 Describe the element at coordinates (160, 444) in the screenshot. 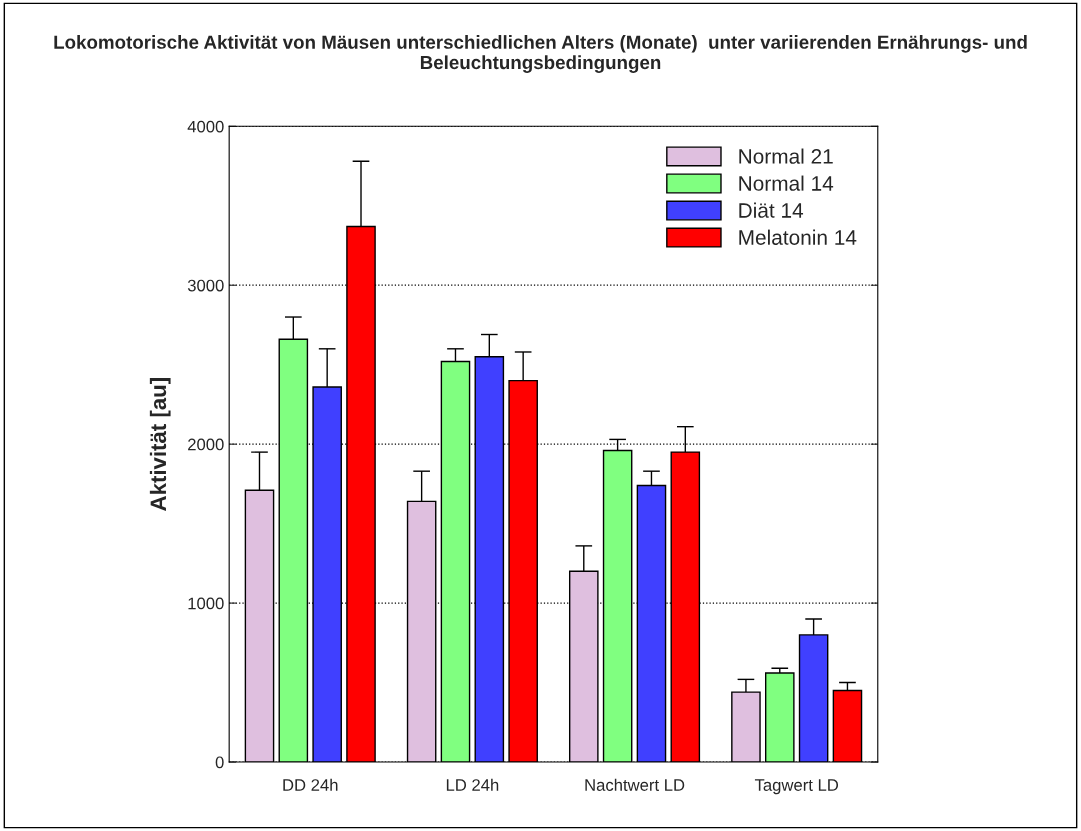

I see `y-axis-title: Aktivität [au]` at that location.